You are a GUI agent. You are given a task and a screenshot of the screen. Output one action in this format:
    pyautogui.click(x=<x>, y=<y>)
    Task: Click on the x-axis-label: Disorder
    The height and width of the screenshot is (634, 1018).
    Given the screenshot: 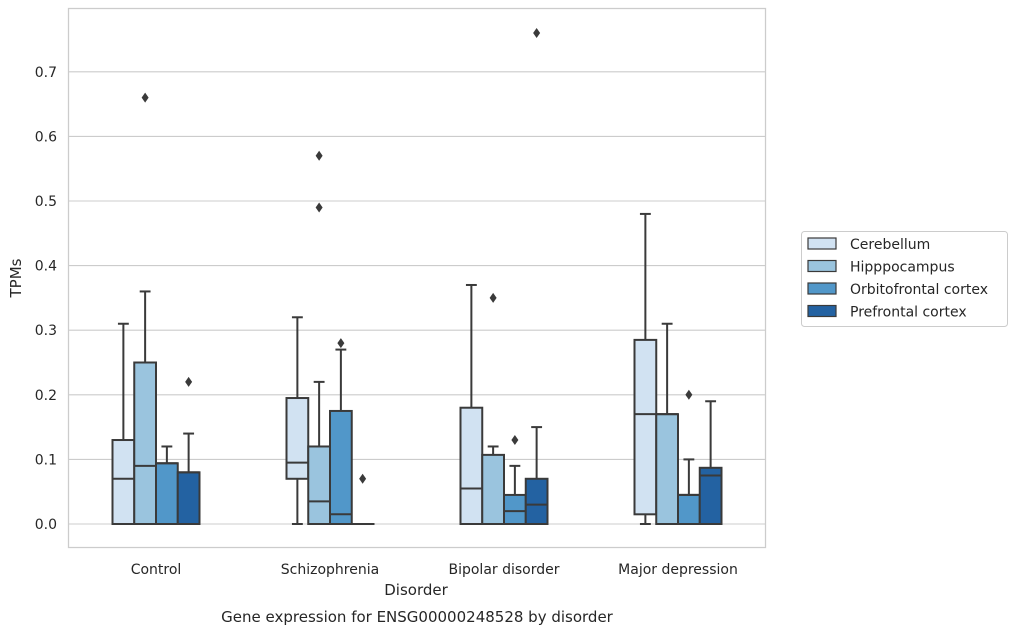 What is the action you would take?
    pyautogui.click(x=416, y=590)
    